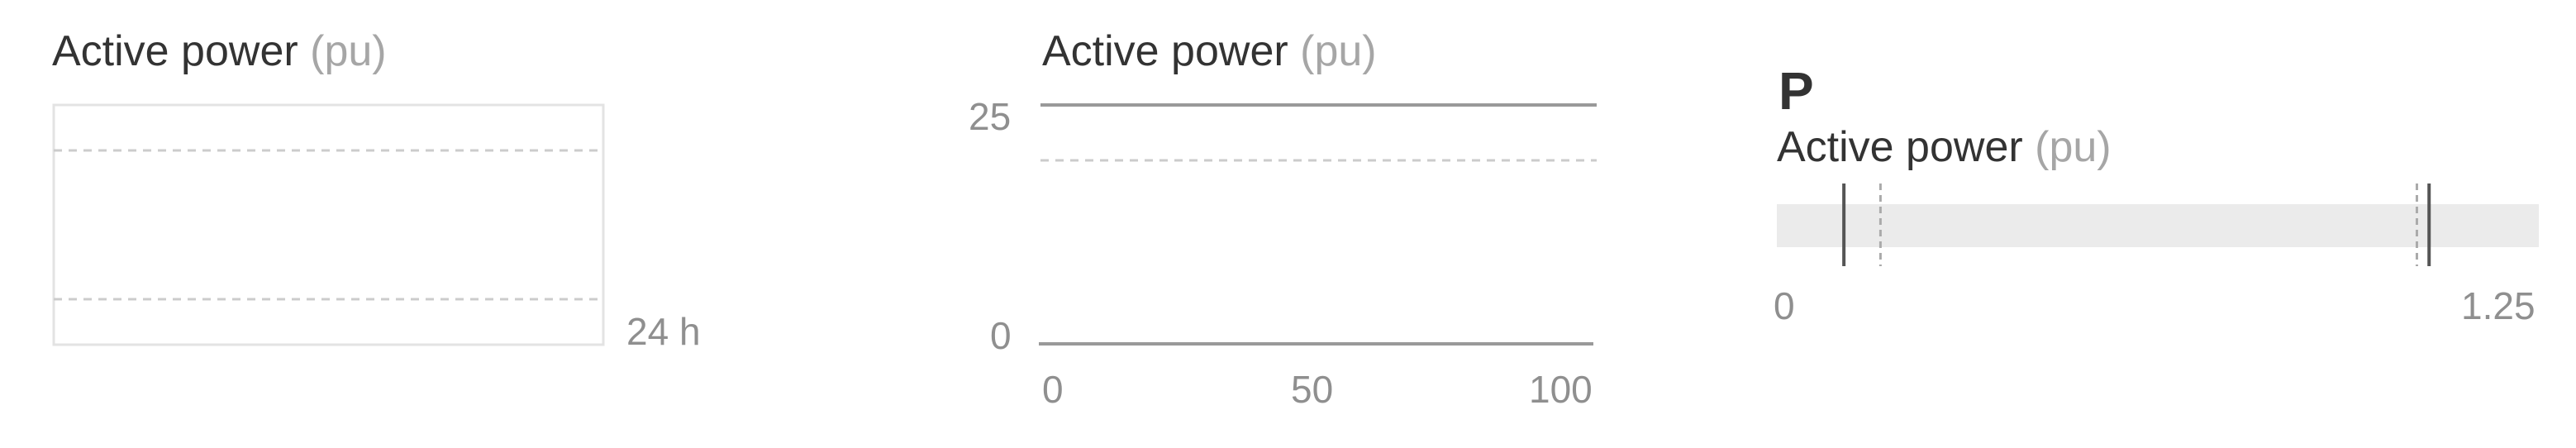 The height and width of the screenshot is (448, 2576). What do you see at coordinates (1053, 389) in the screenshot?
I see `chart2-x-tick-0: 0` at bounding box center [1053, 389].